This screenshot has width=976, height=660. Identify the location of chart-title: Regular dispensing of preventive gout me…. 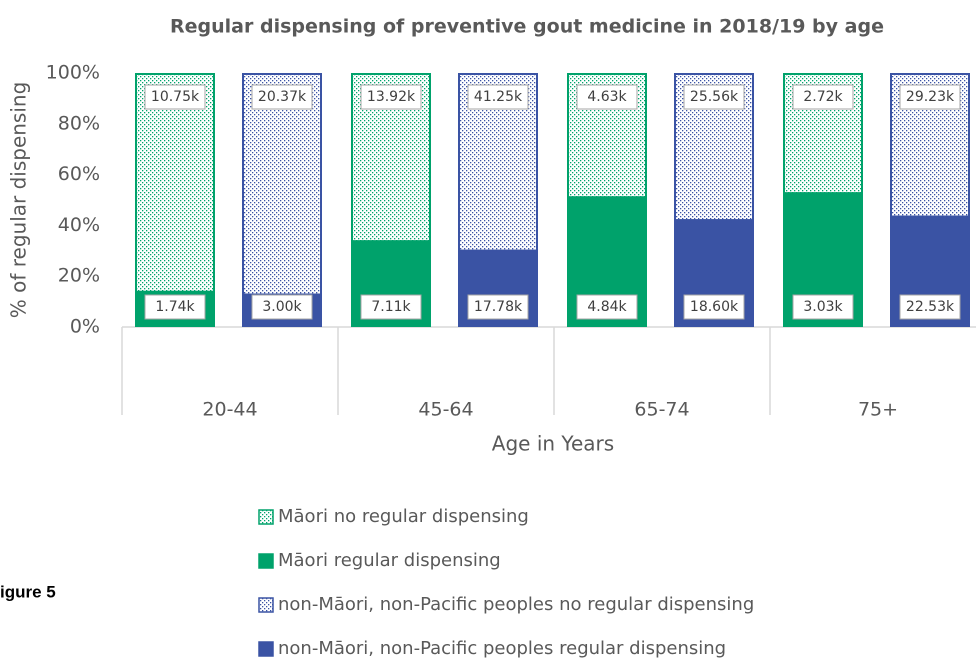
(527, 27).